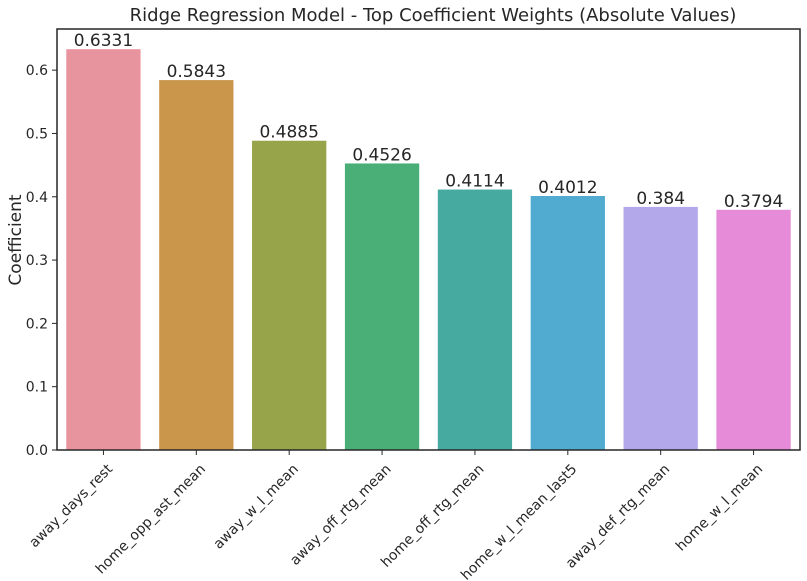 The image size is (807, 581). Describe the element at coordinates (37, 324) in the screenshot. I see `y-tick-label: 0.2` at that location.